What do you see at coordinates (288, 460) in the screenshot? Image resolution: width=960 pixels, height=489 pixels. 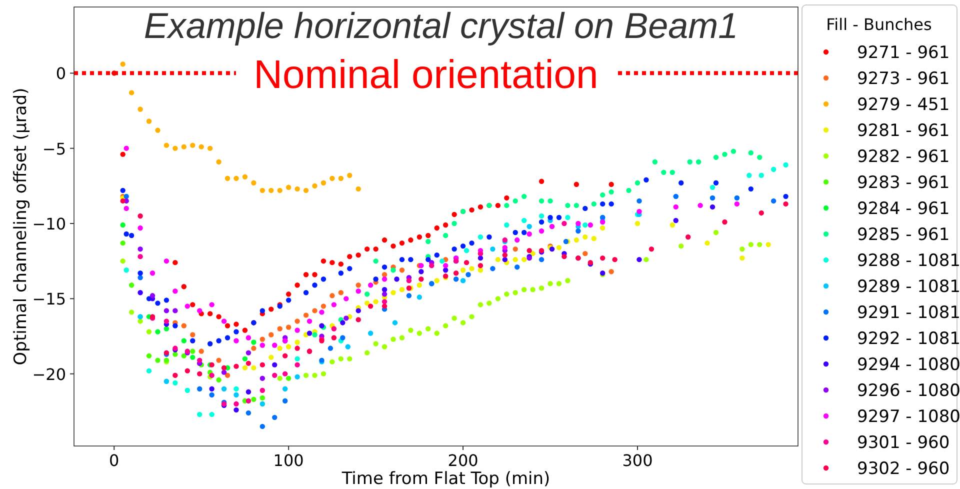 I see `x-tick-label: 100` at bounding box center [288, 460].